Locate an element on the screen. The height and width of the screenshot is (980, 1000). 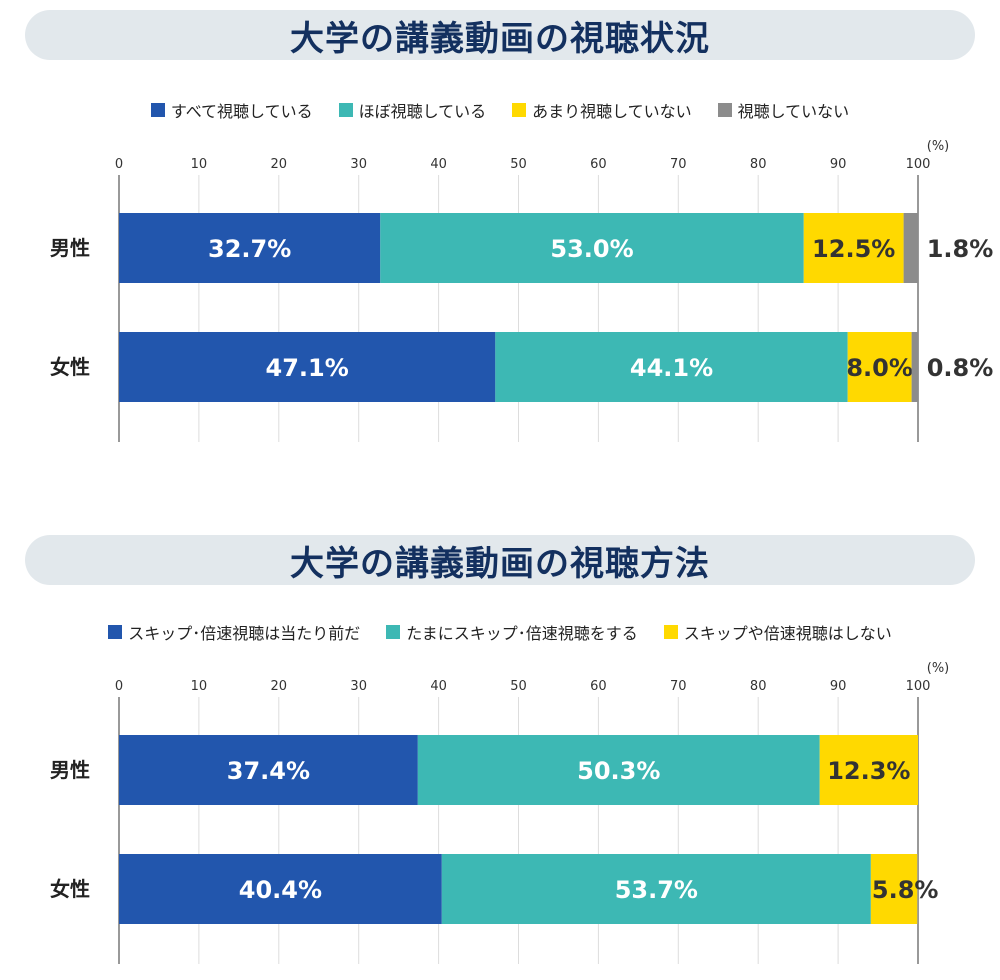
data-label: 12.5% is located at coordinates (853, 249).